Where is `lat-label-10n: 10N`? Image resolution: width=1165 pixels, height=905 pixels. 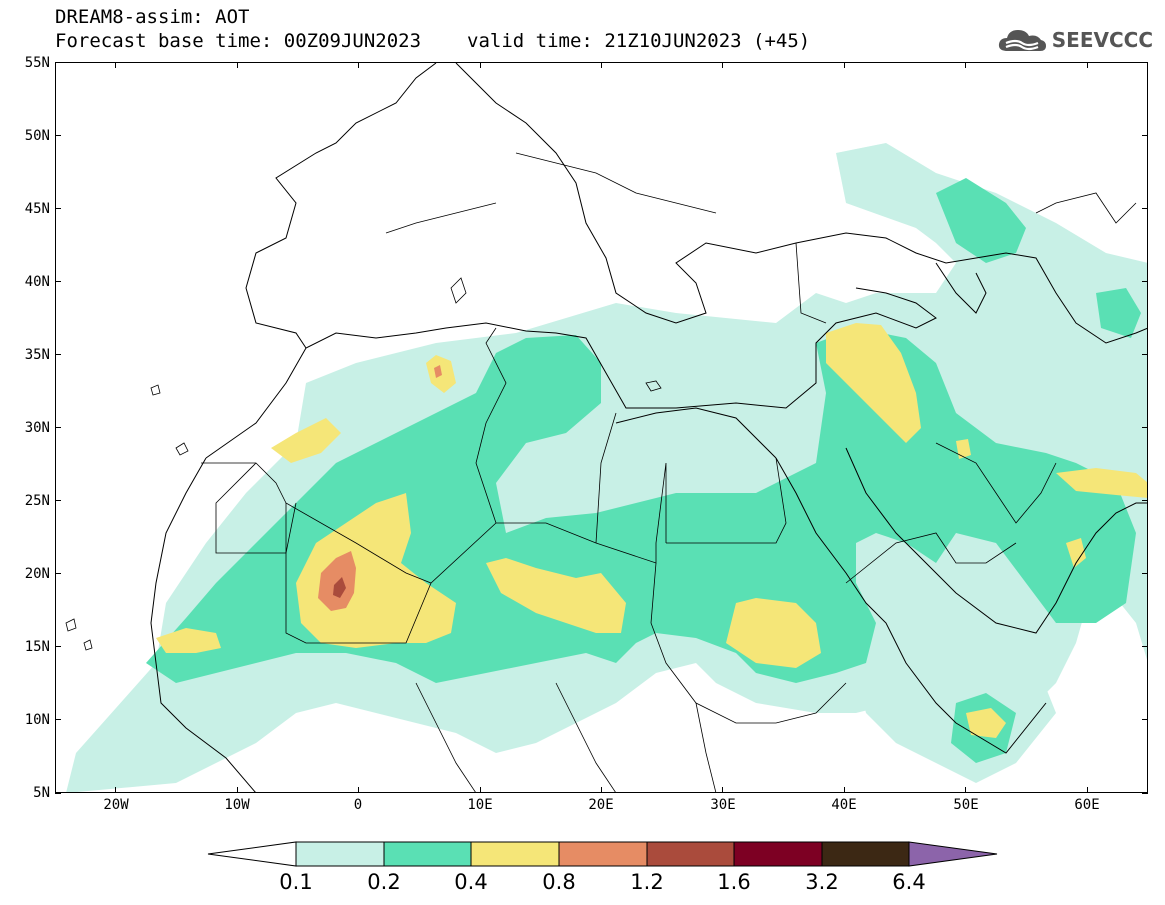
lat-label-10n: 10N is located at coordinates (37, 720).